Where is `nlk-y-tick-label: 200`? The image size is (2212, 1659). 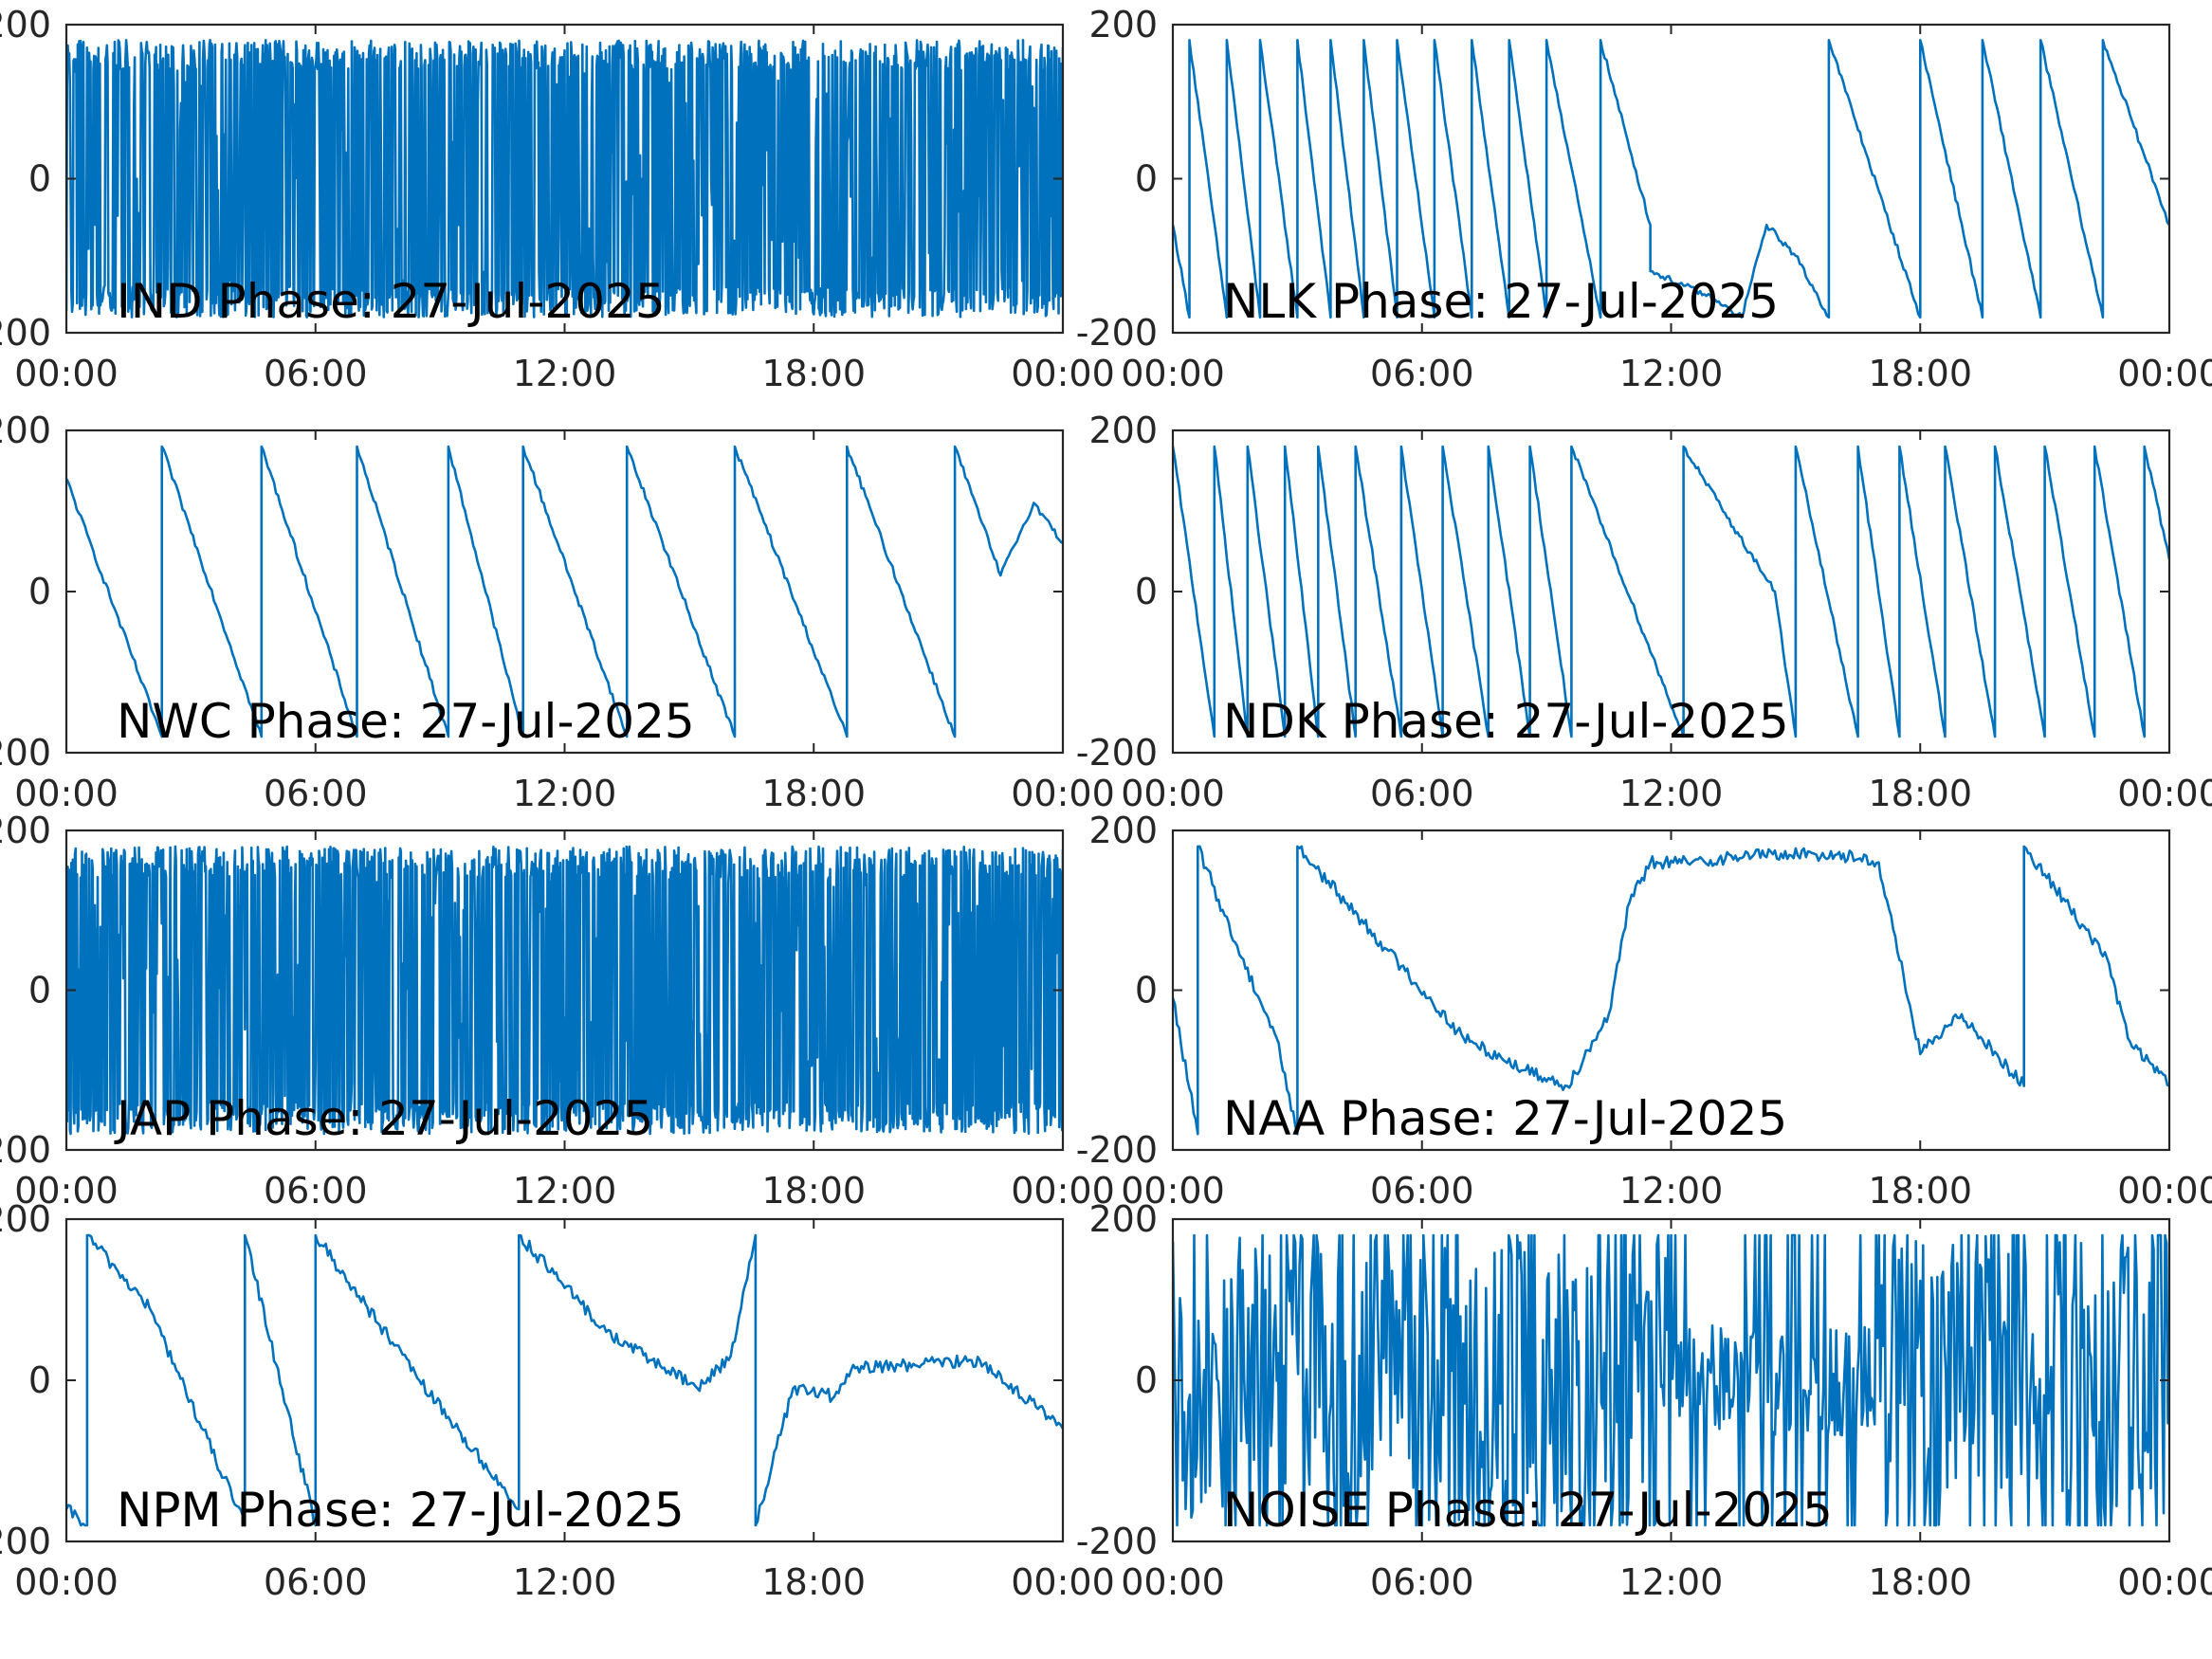
nlk-y-tick-label: 200 is located at coordinates (1123, 25).